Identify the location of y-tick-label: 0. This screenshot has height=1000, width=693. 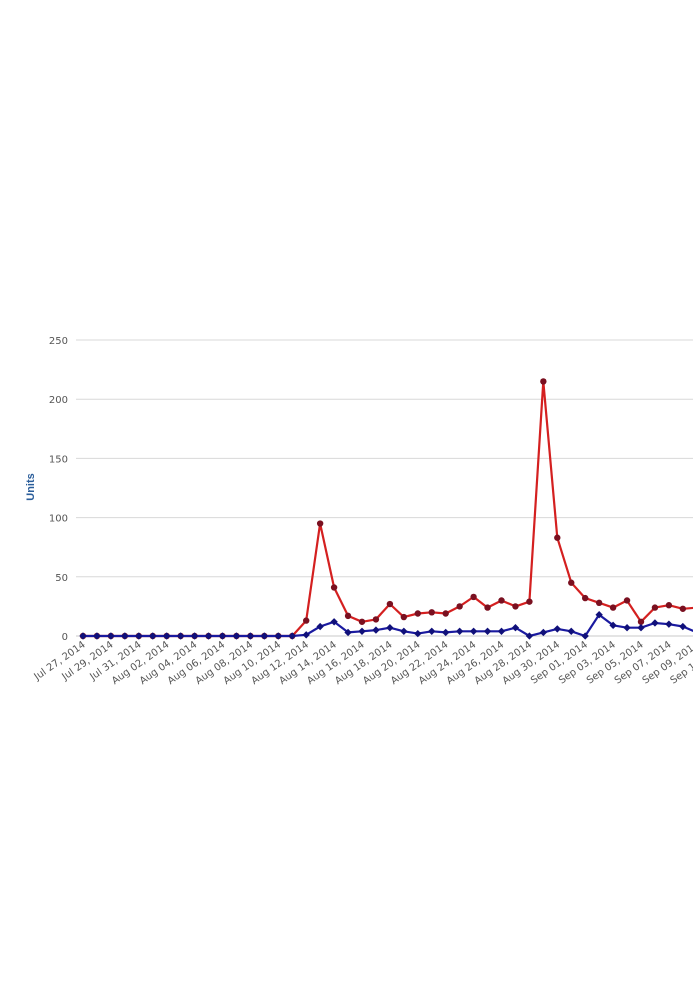
(65, 637).